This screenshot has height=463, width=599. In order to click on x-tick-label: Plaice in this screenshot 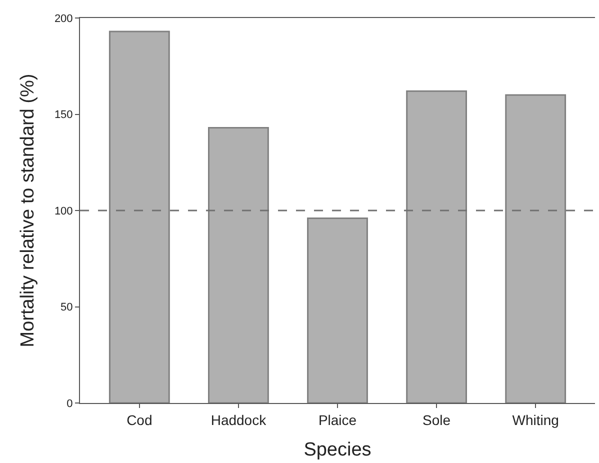, I will do `click(337, 420)`.